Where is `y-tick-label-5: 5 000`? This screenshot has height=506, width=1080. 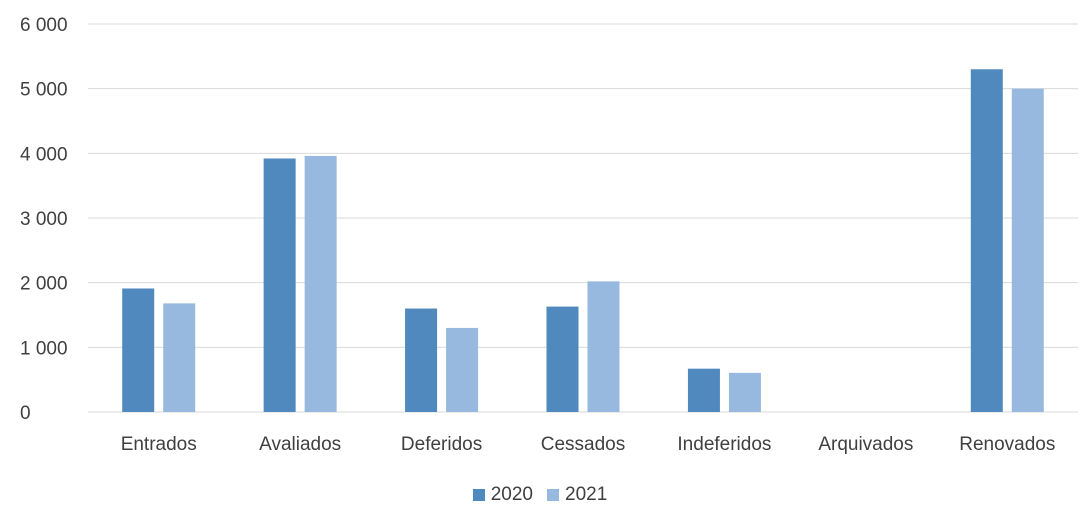 y-tick-label-5: 5 000 is located at coordinates (44, 90).